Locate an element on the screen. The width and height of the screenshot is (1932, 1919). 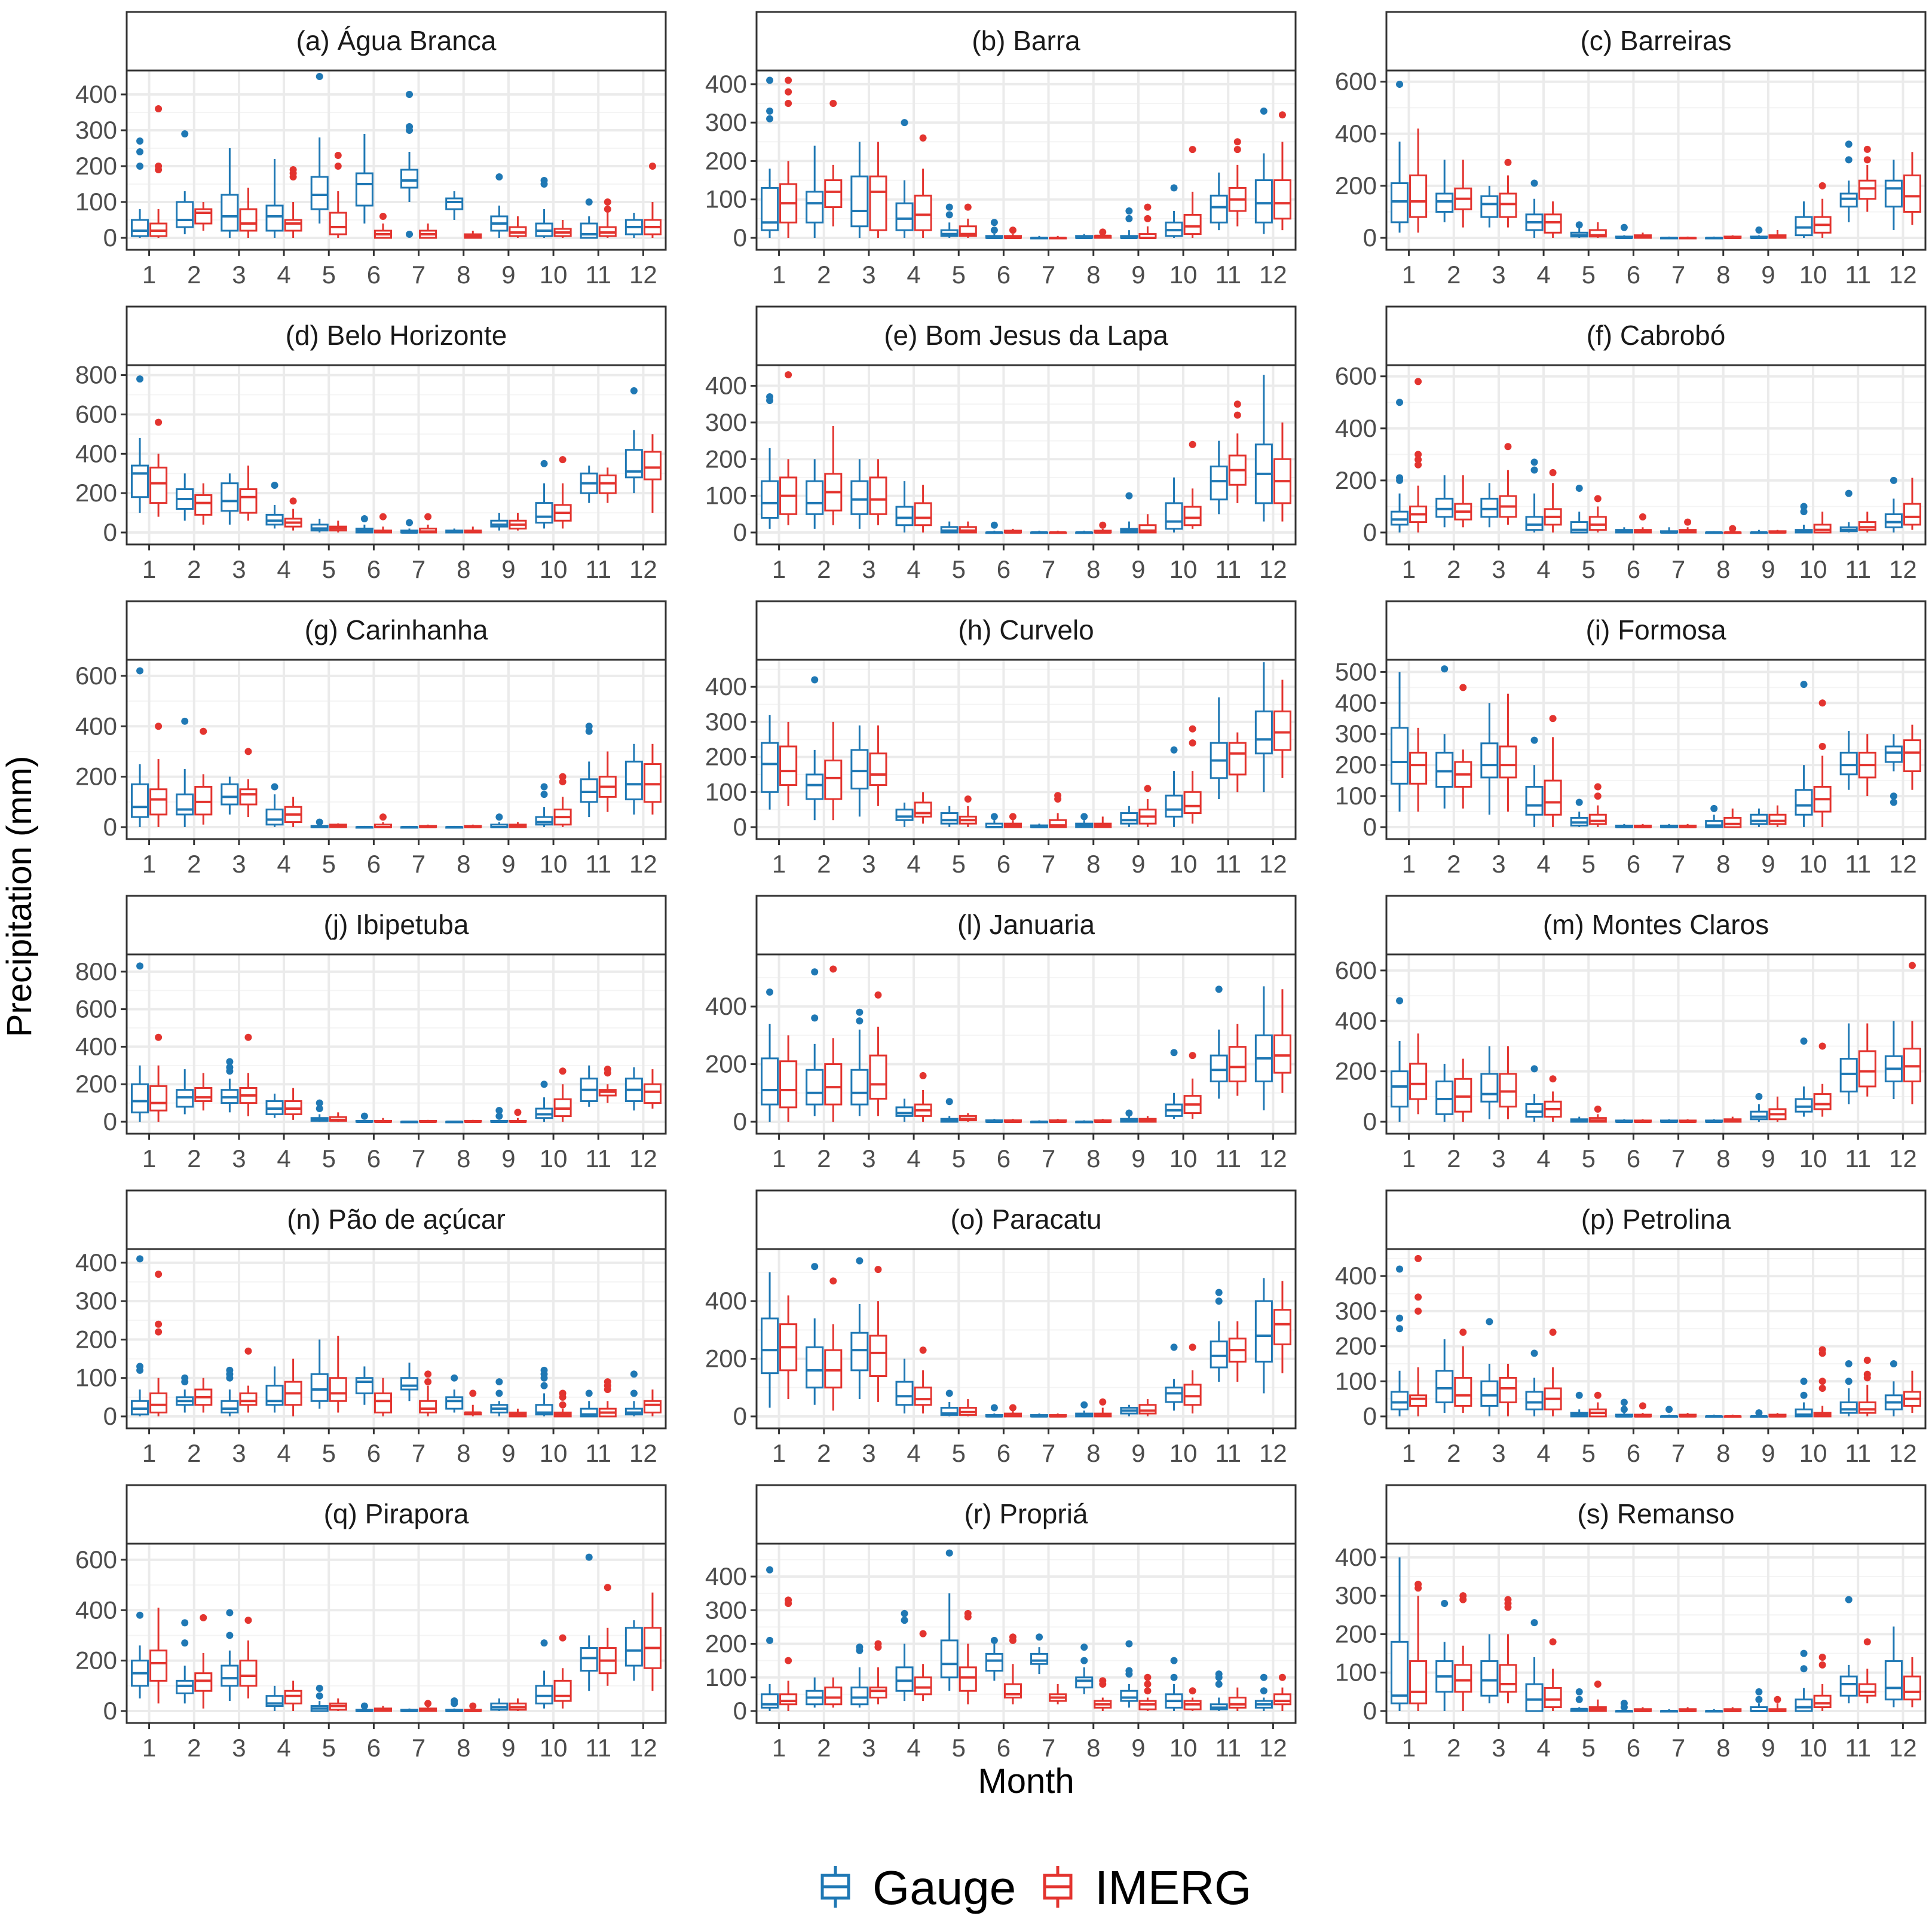
y-tick-label: 800 is located at coordinates (96, 375).